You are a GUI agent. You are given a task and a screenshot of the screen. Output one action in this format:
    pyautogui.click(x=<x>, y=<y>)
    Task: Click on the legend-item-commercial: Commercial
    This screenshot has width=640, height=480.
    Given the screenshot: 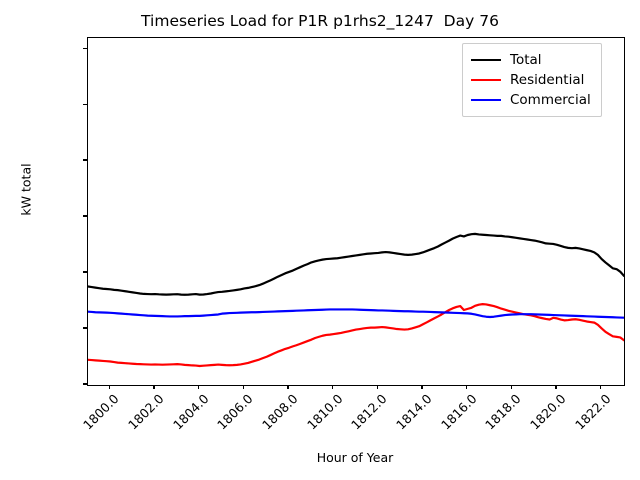 What is the action you would take?
    pyautogui.click(x=531, y=100)
    